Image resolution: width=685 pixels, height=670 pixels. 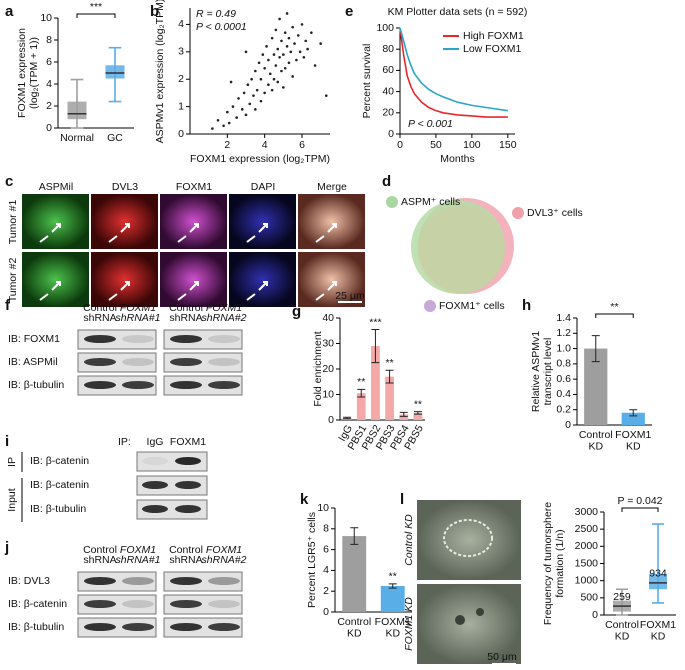 I want to click on y-tick-label: 0, so click(x=326, y=612).